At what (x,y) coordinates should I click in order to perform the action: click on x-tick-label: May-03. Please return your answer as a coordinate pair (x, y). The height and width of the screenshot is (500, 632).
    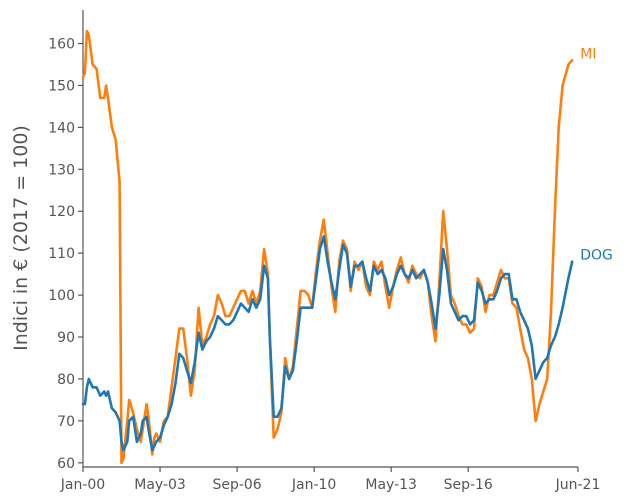
    Looking at the image, I should click on (160, 485).